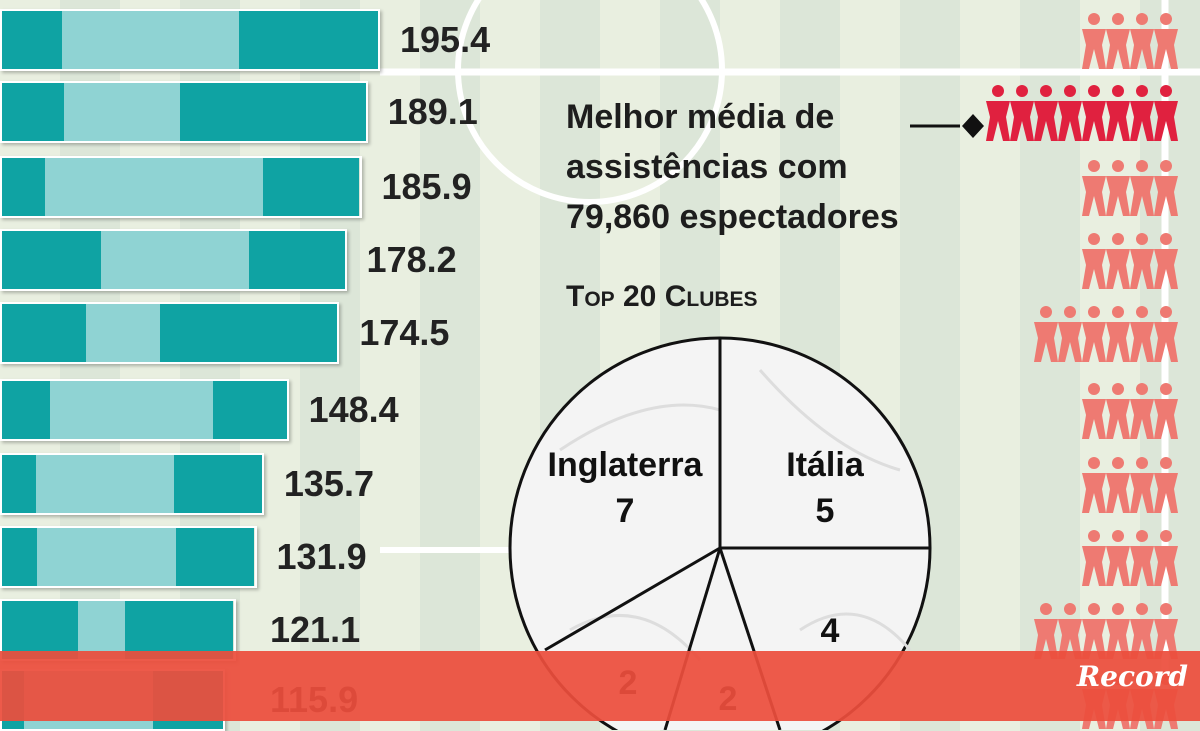 Image resolution: width=1200 pixels, height=731 pixels. I want to click on note-line: assistências com, so click(707, 167).